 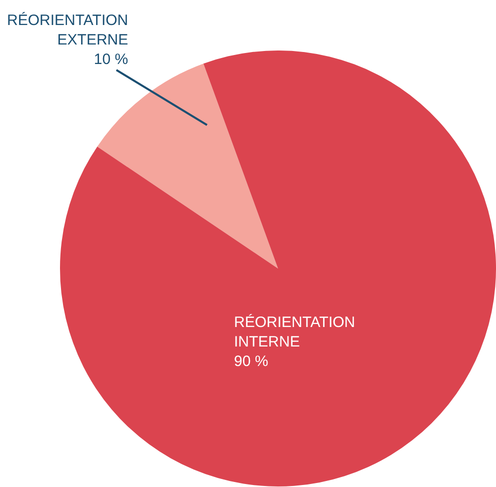 What do you see at coordinates (111, 59) in the screenshot?
I see `data-label: 10 %` at bounding box center [111, 59].